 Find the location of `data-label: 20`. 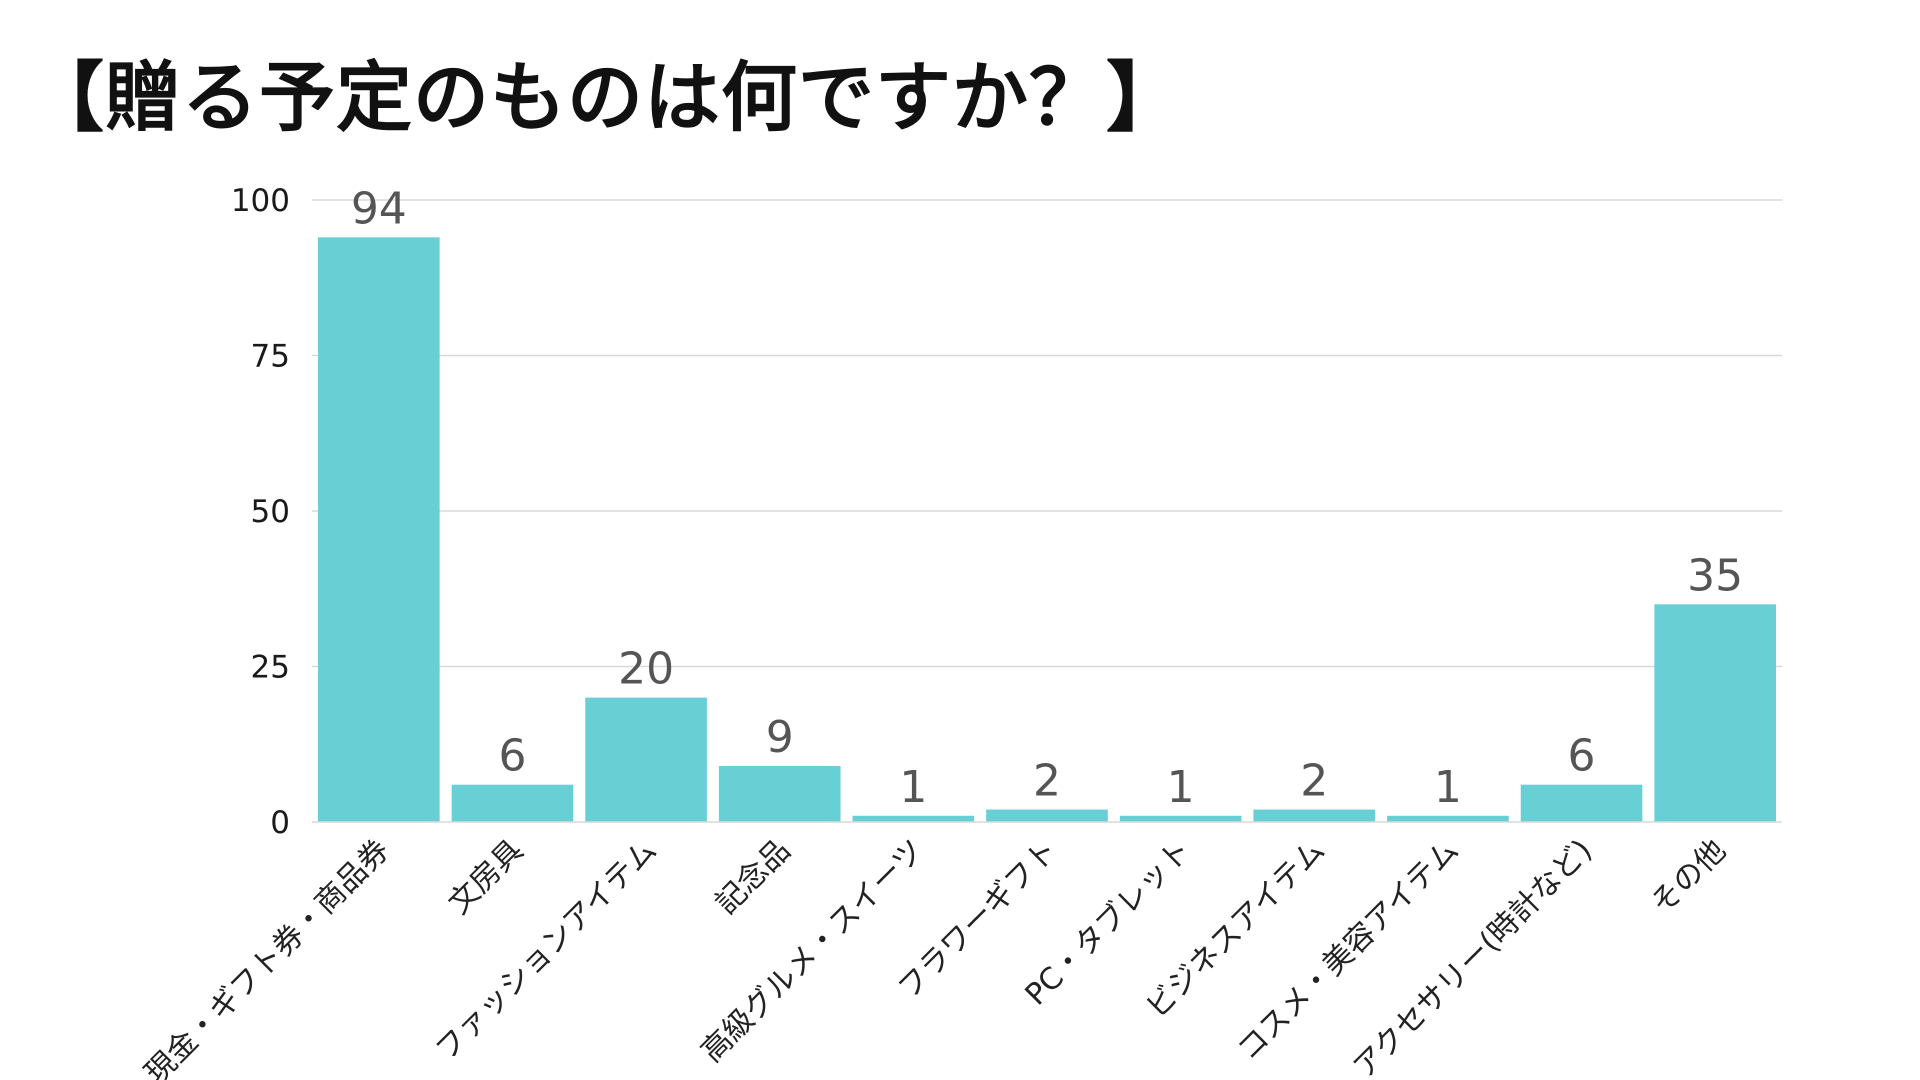

data-label: 20 is located at coordinates (646, 669).